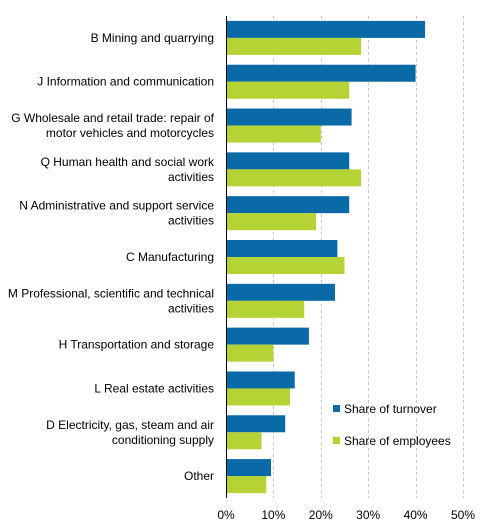 The height and width of the screenshot is (529, 491). Describe the element at coordinates (346, 515) in the screenshot. I see `x-tick-labels: 0% 10% 20% 30% 40% 50%` at that location.